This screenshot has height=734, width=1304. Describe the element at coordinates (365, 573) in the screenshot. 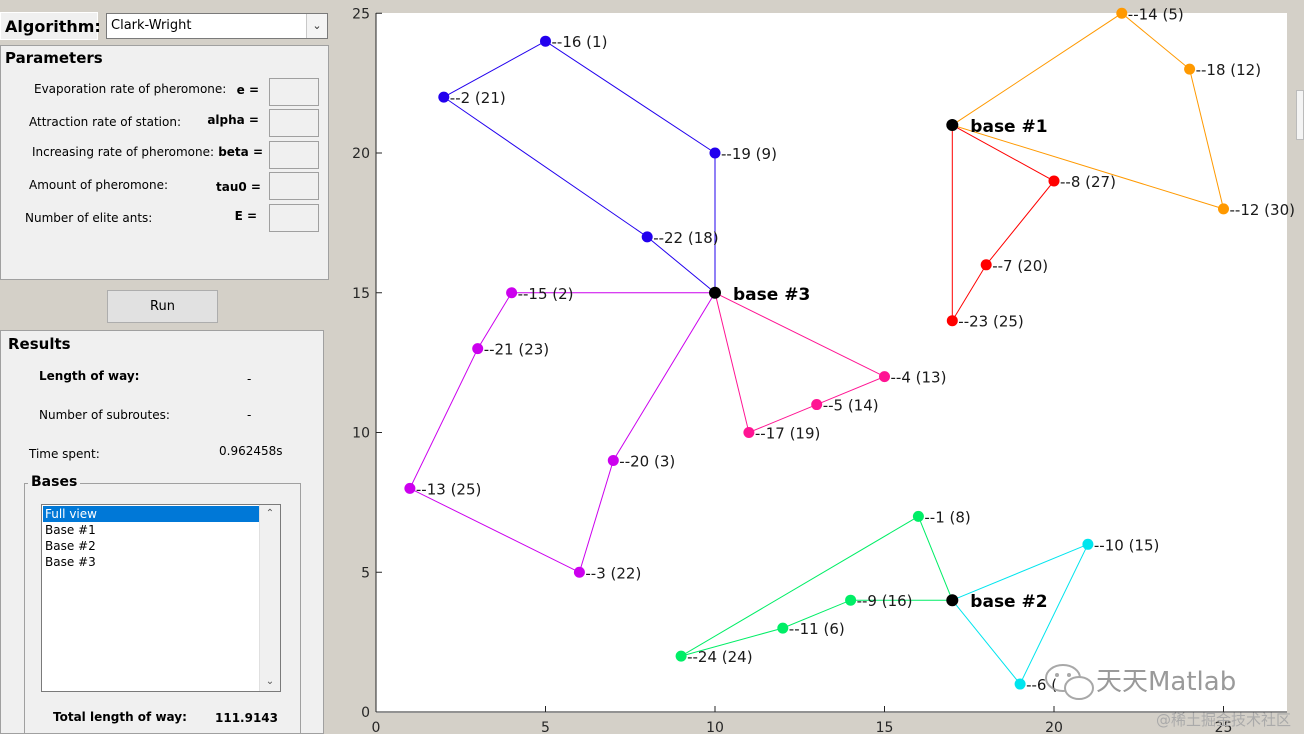

I see `y-tick-label: 5` at that location.